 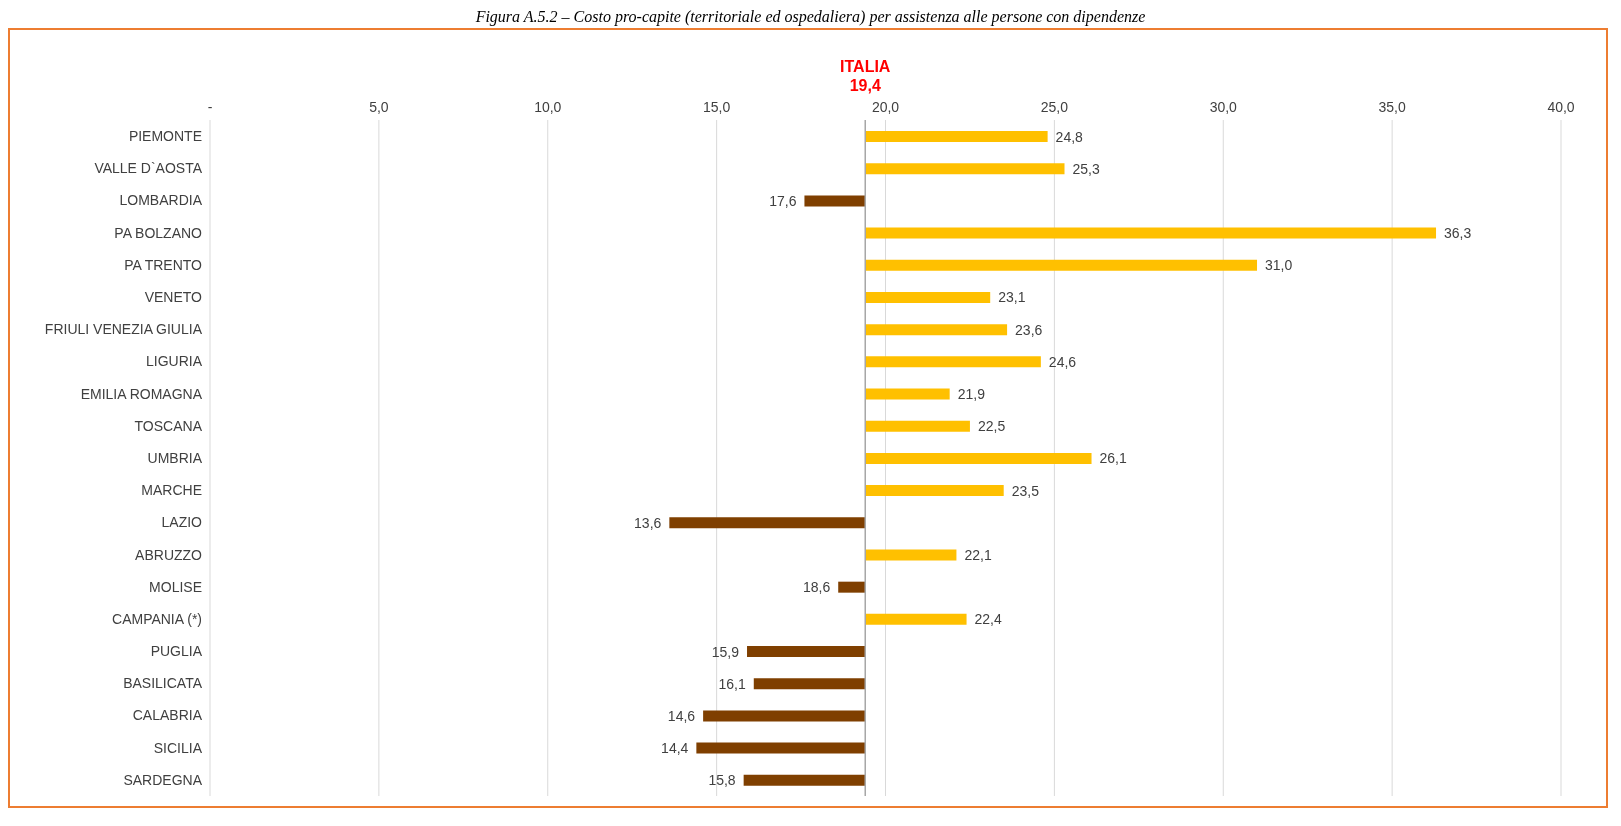 What do you see at coordinates (171, 490) in the screenshot?
I see `y-tick-label: MARCHE` at bounding box center [171, 490].